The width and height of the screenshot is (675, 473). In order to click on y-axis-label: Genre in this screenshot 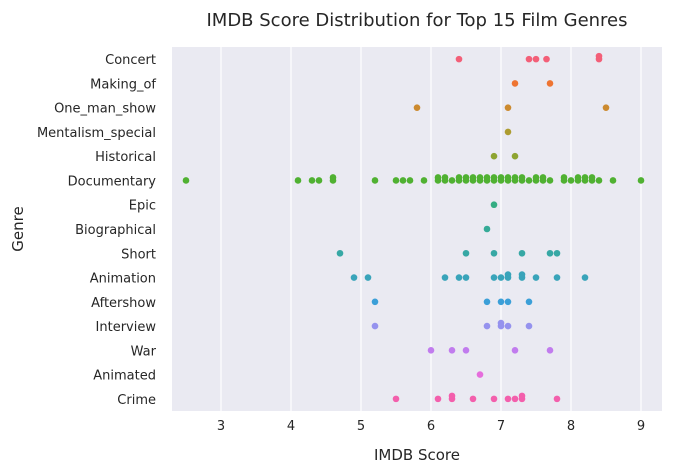, I will do `click(18, 228)`.